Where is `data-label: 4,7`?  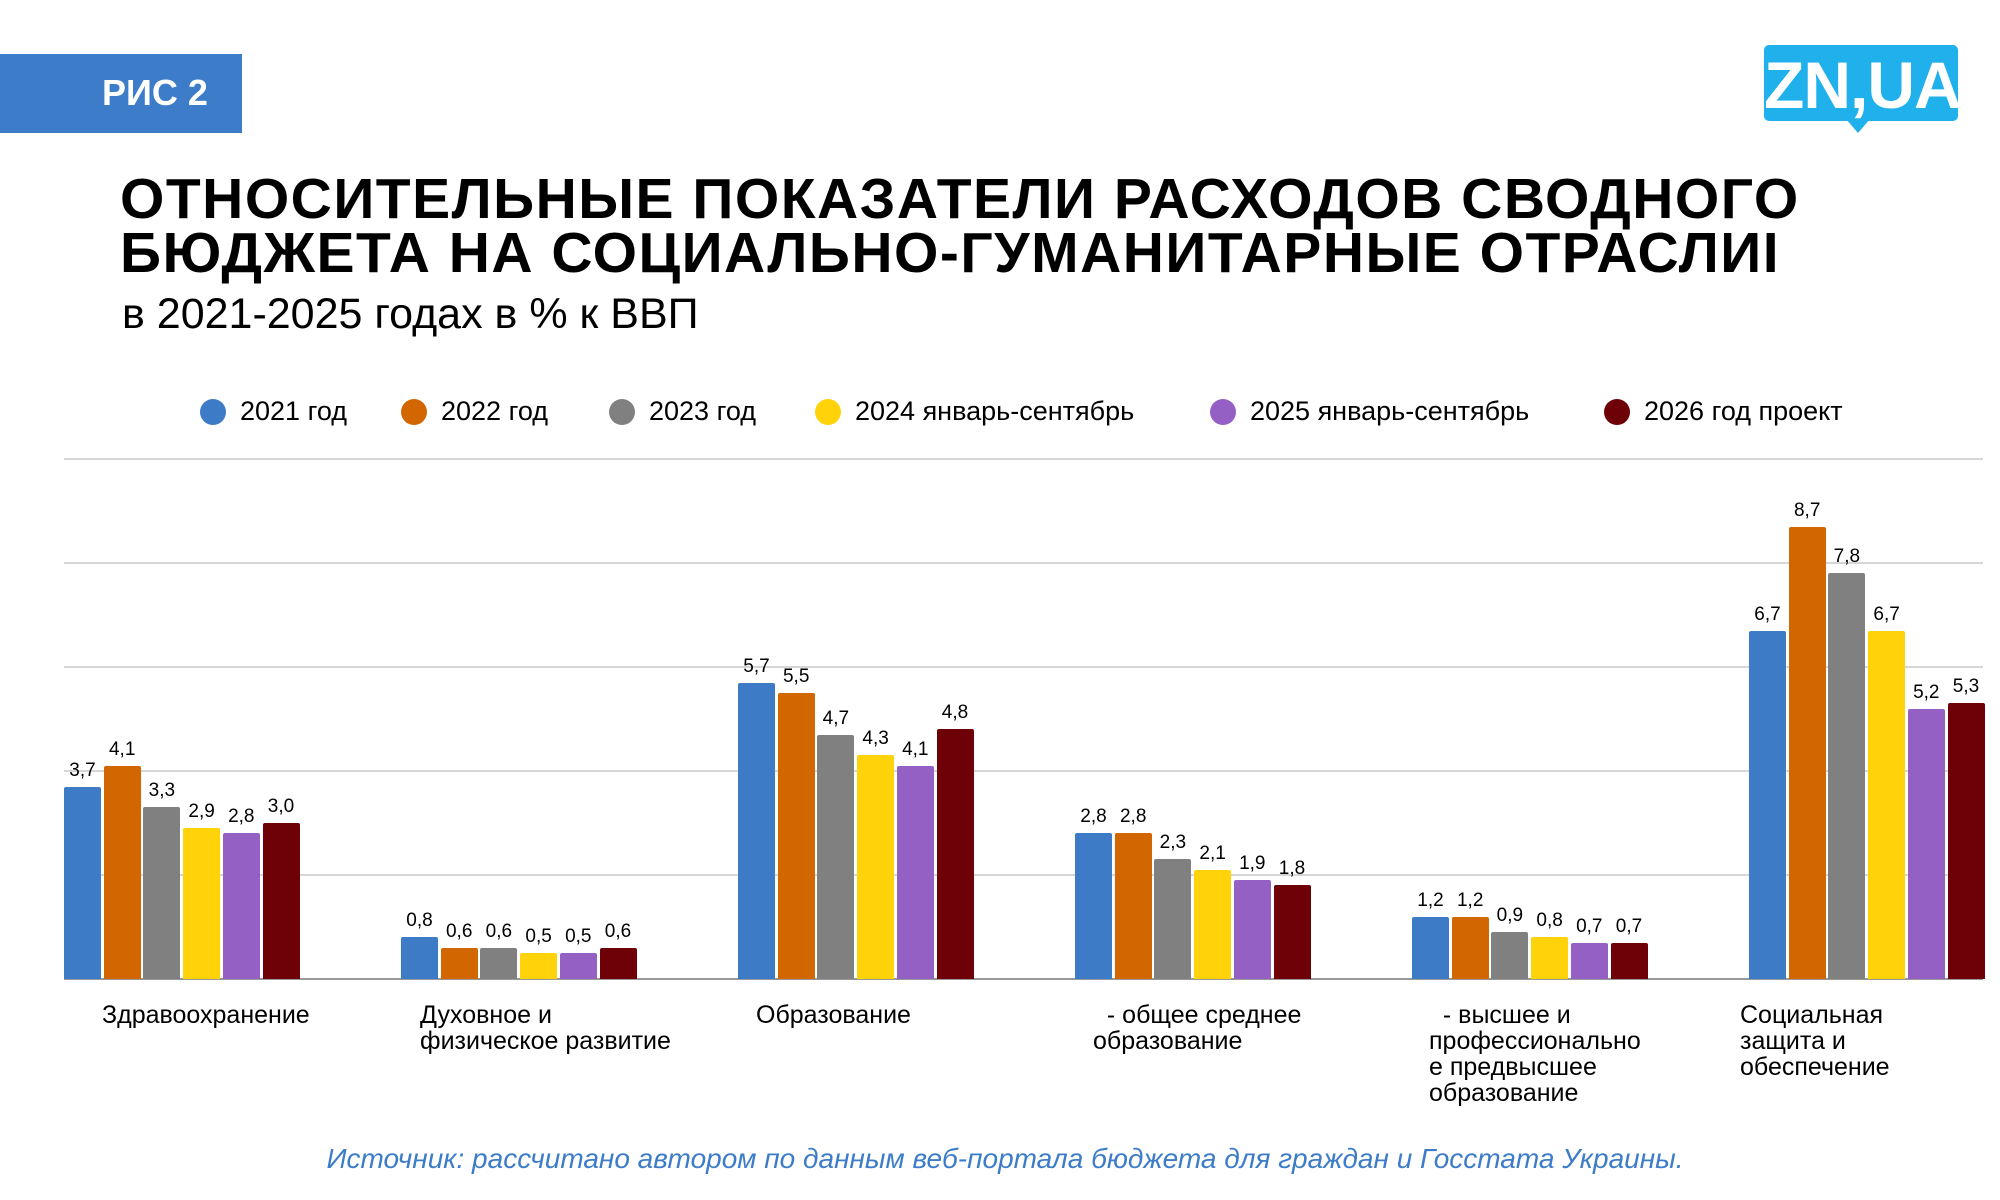 data-label: 4,7 is located at coordinates (836, 718).